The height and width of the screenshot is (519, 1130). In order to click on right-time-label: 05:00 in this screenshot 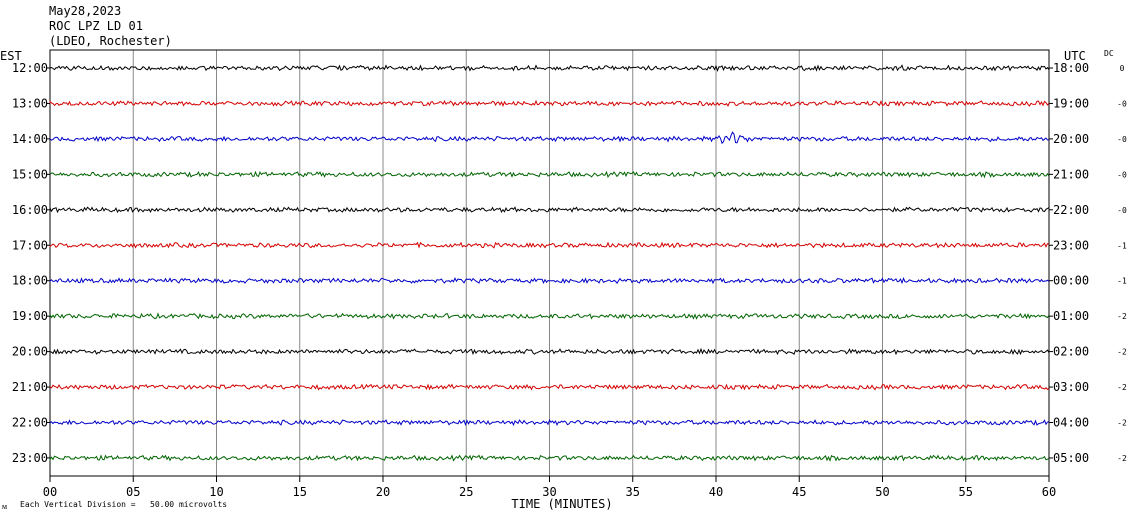, I will do `click(1071, 458)`.